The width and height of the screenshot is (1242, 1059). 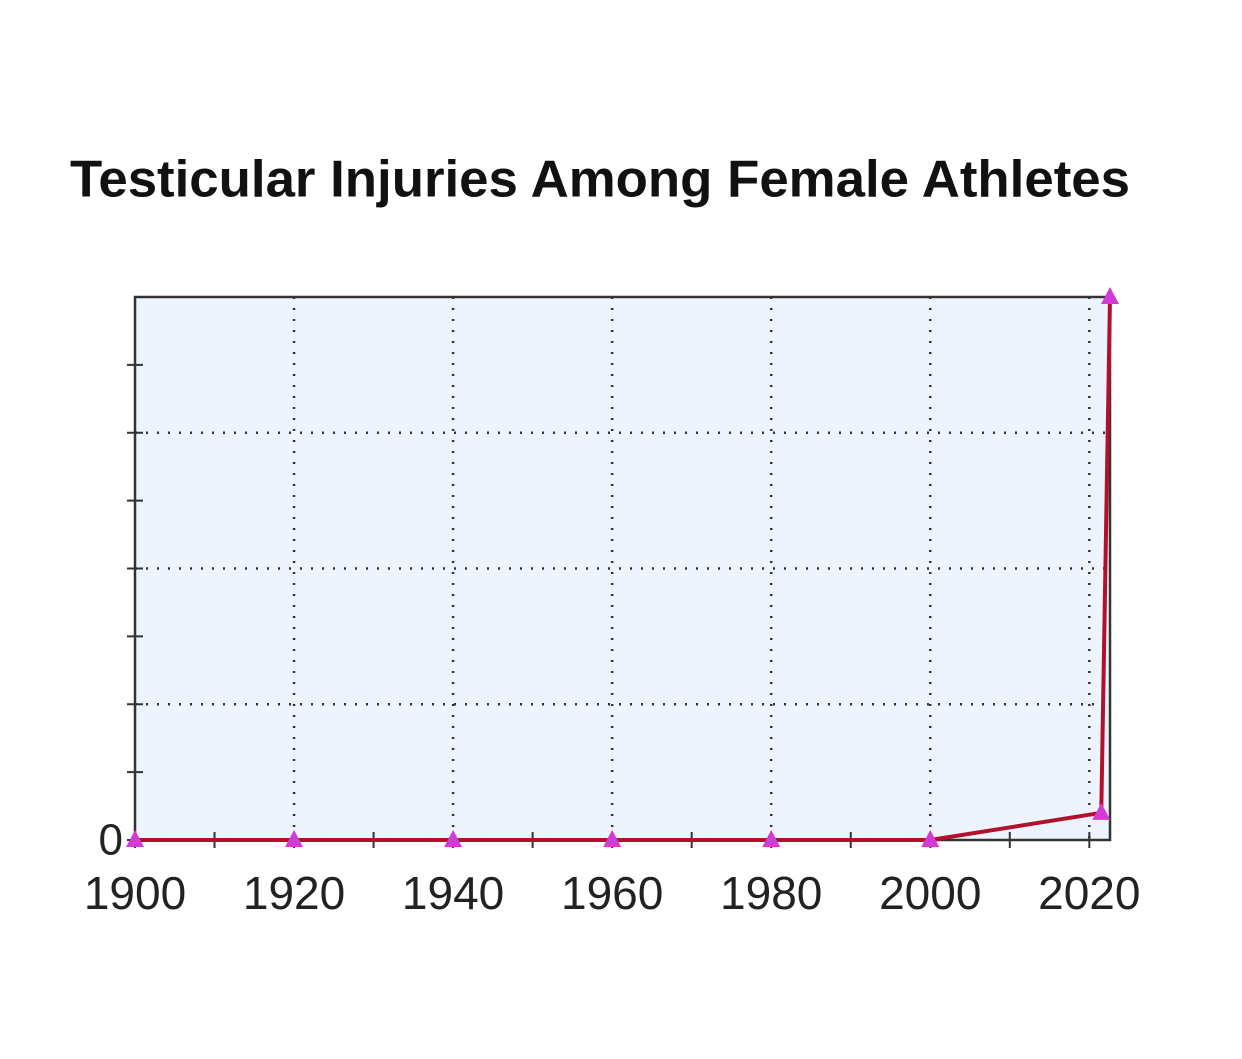 I want to click on x-tick-label: 1960, so click(x=612, y=893).